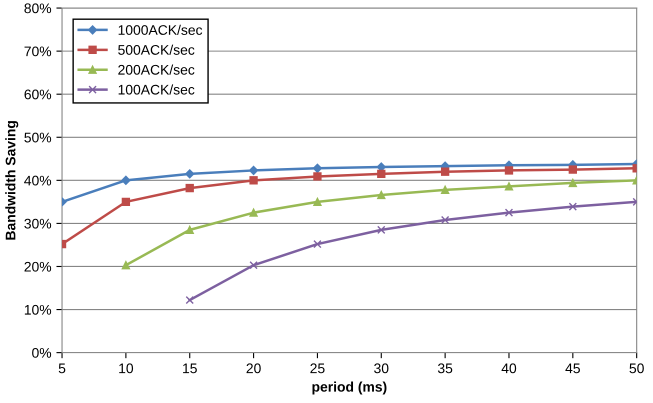 Image resolution: width=653 pixels, height=403 pixels. What do you see at coordinates (317, 368) in the screenshot?
I see `x-tick-label: 25` at bounding box center [317, 368].